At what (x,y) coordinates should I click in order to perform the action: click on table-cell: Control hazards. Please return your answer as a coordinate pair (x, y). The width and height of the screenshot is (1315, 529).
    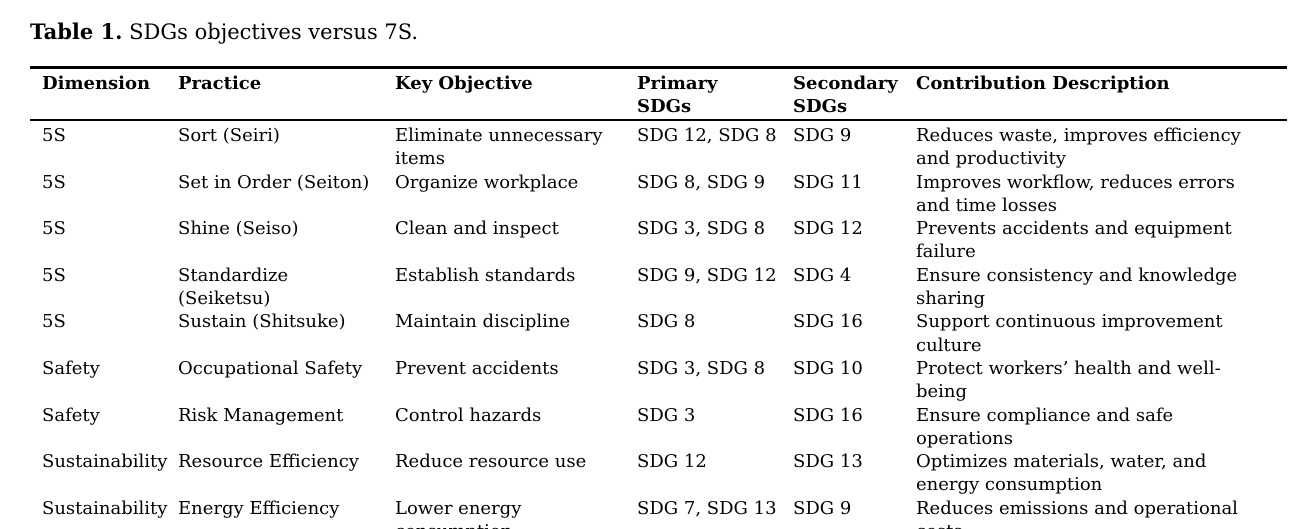
    Looking at the image, I should click on (468, 415).